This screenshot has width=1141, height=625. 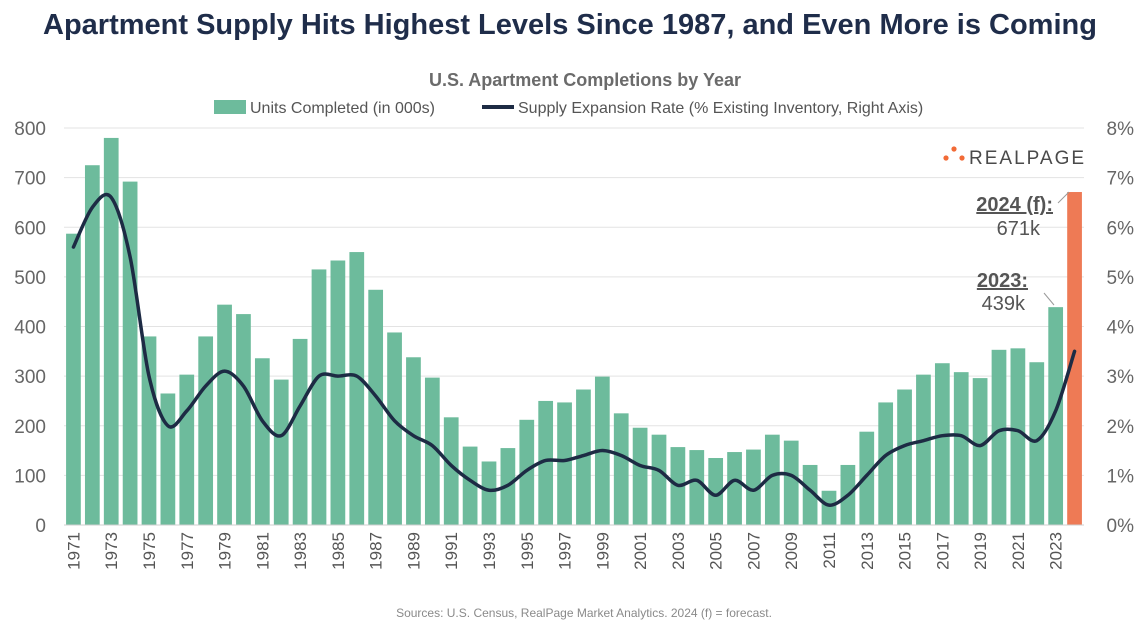 I want to click on left-tick-label: 700, so click(x=30, y=179).